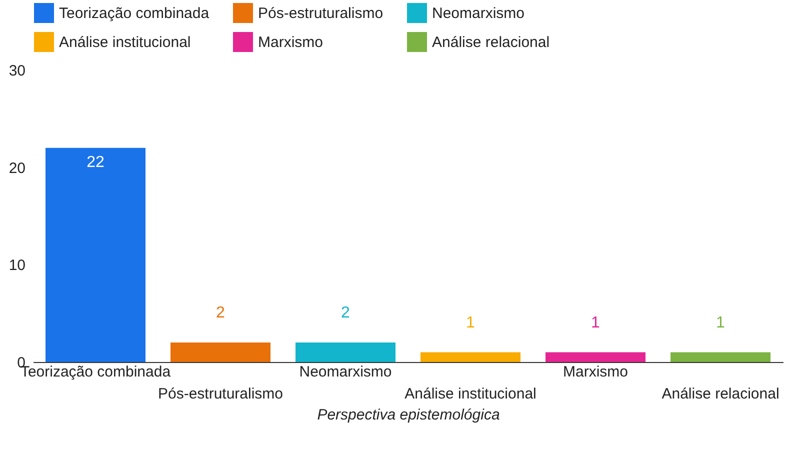  What do you see at coordinates (595, 372) in the screenshot?
I see `x-tick-label: Marxismo` at bounding box center [595, 372].